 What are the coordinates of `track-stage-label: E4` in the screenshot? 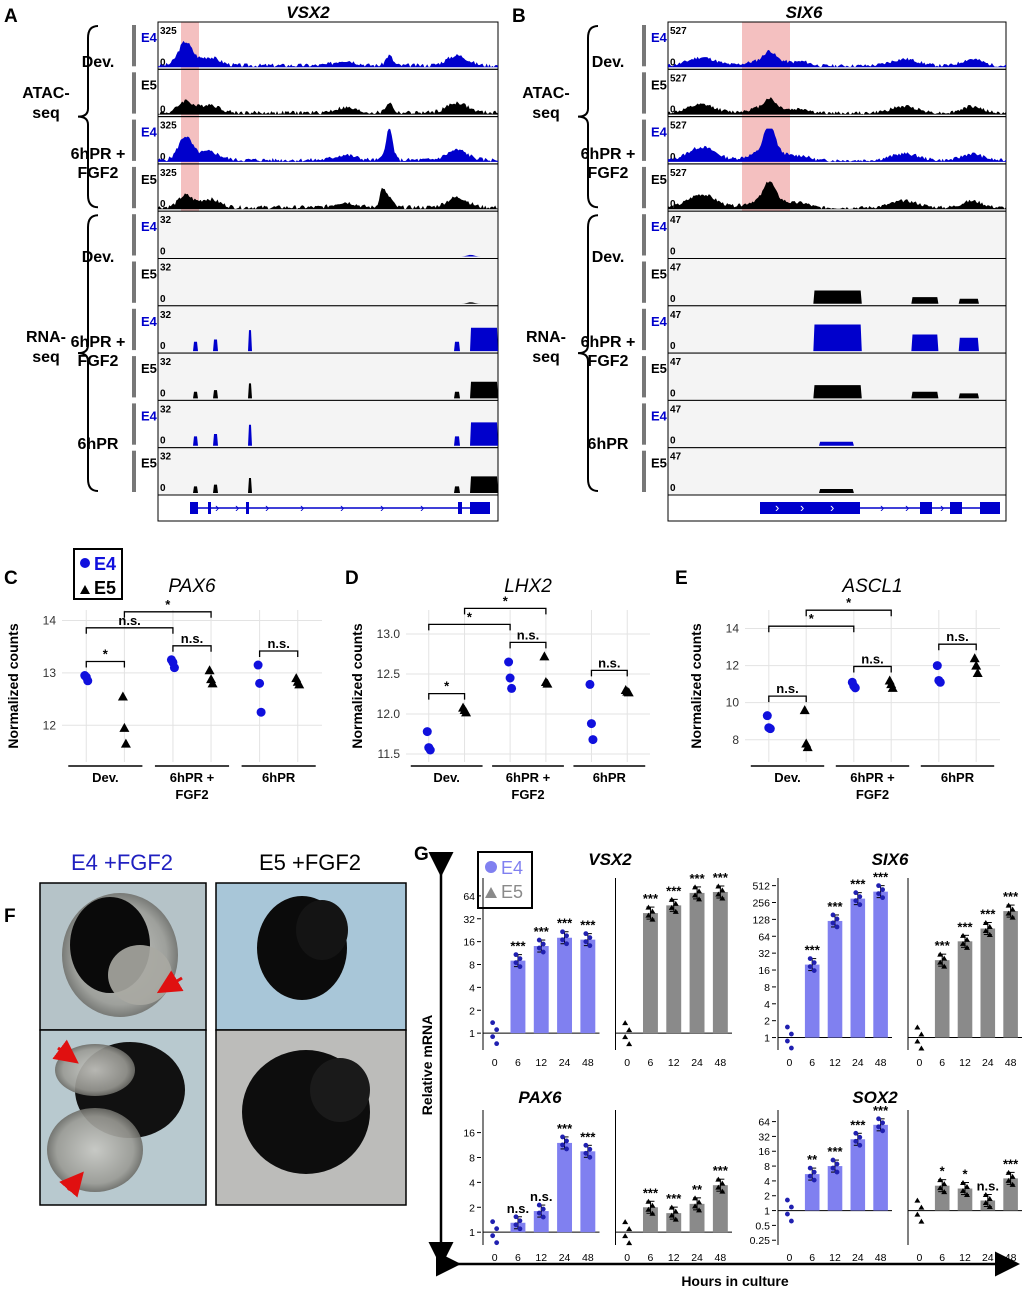 It's located at (659, 321).